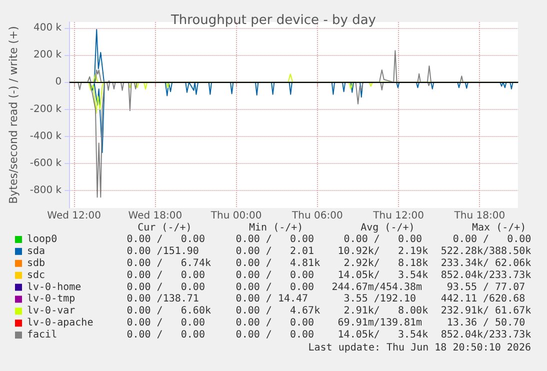  What do you see at coordinates (46, 136) in the screenshot?
I see `y-tick-label: -400 k` at bounding box center [46, 136].